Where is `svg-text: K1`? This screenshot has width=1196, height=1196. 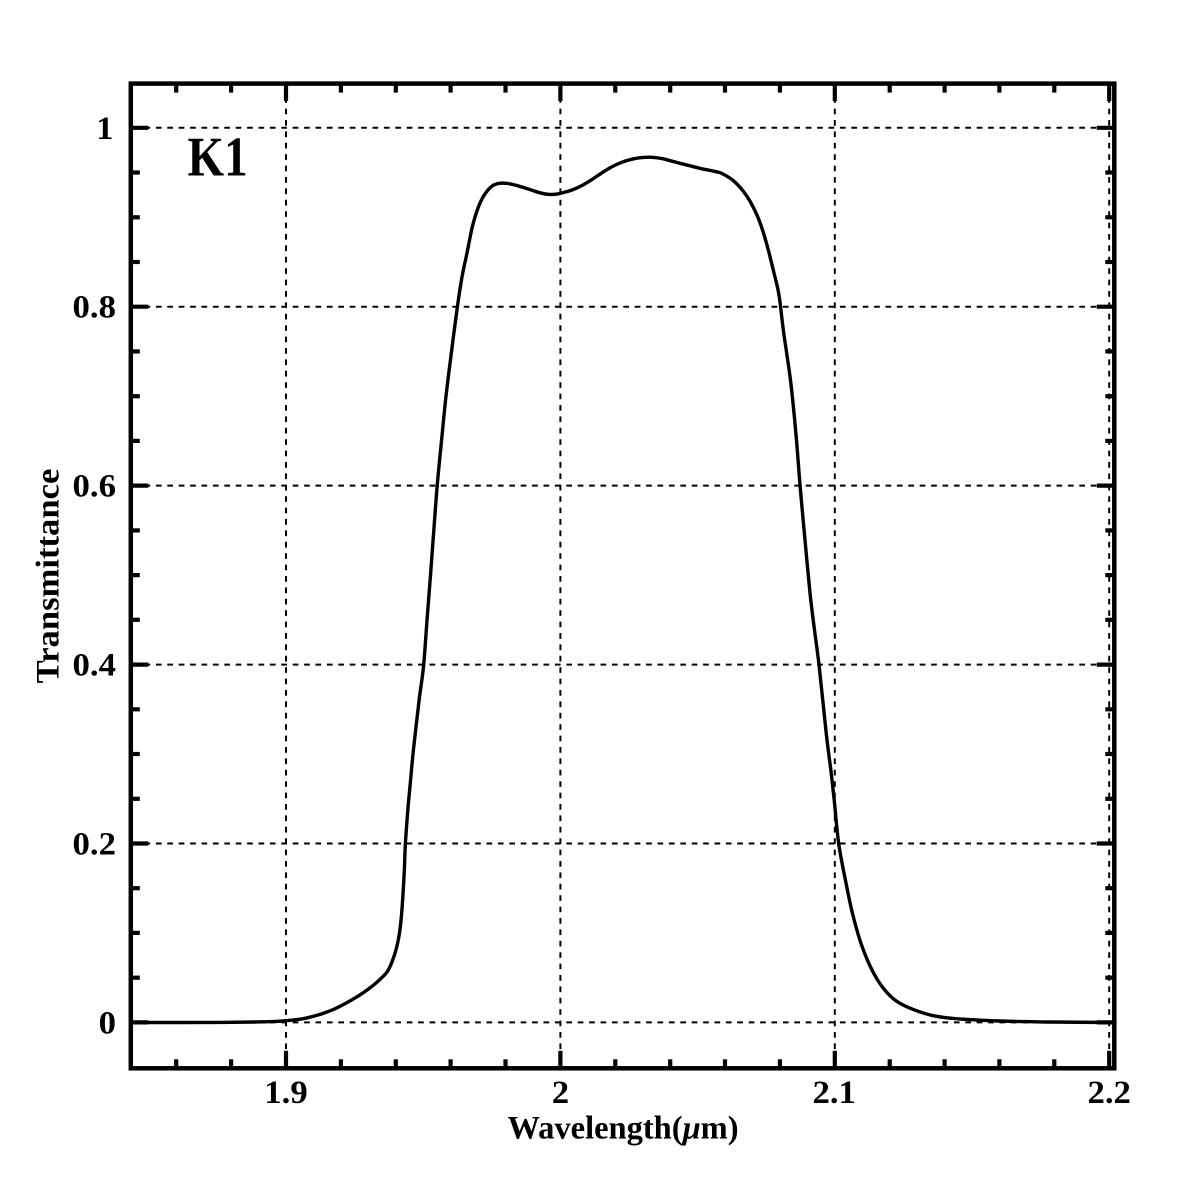 svg-text: K1 is located at coordinates (218, 158).